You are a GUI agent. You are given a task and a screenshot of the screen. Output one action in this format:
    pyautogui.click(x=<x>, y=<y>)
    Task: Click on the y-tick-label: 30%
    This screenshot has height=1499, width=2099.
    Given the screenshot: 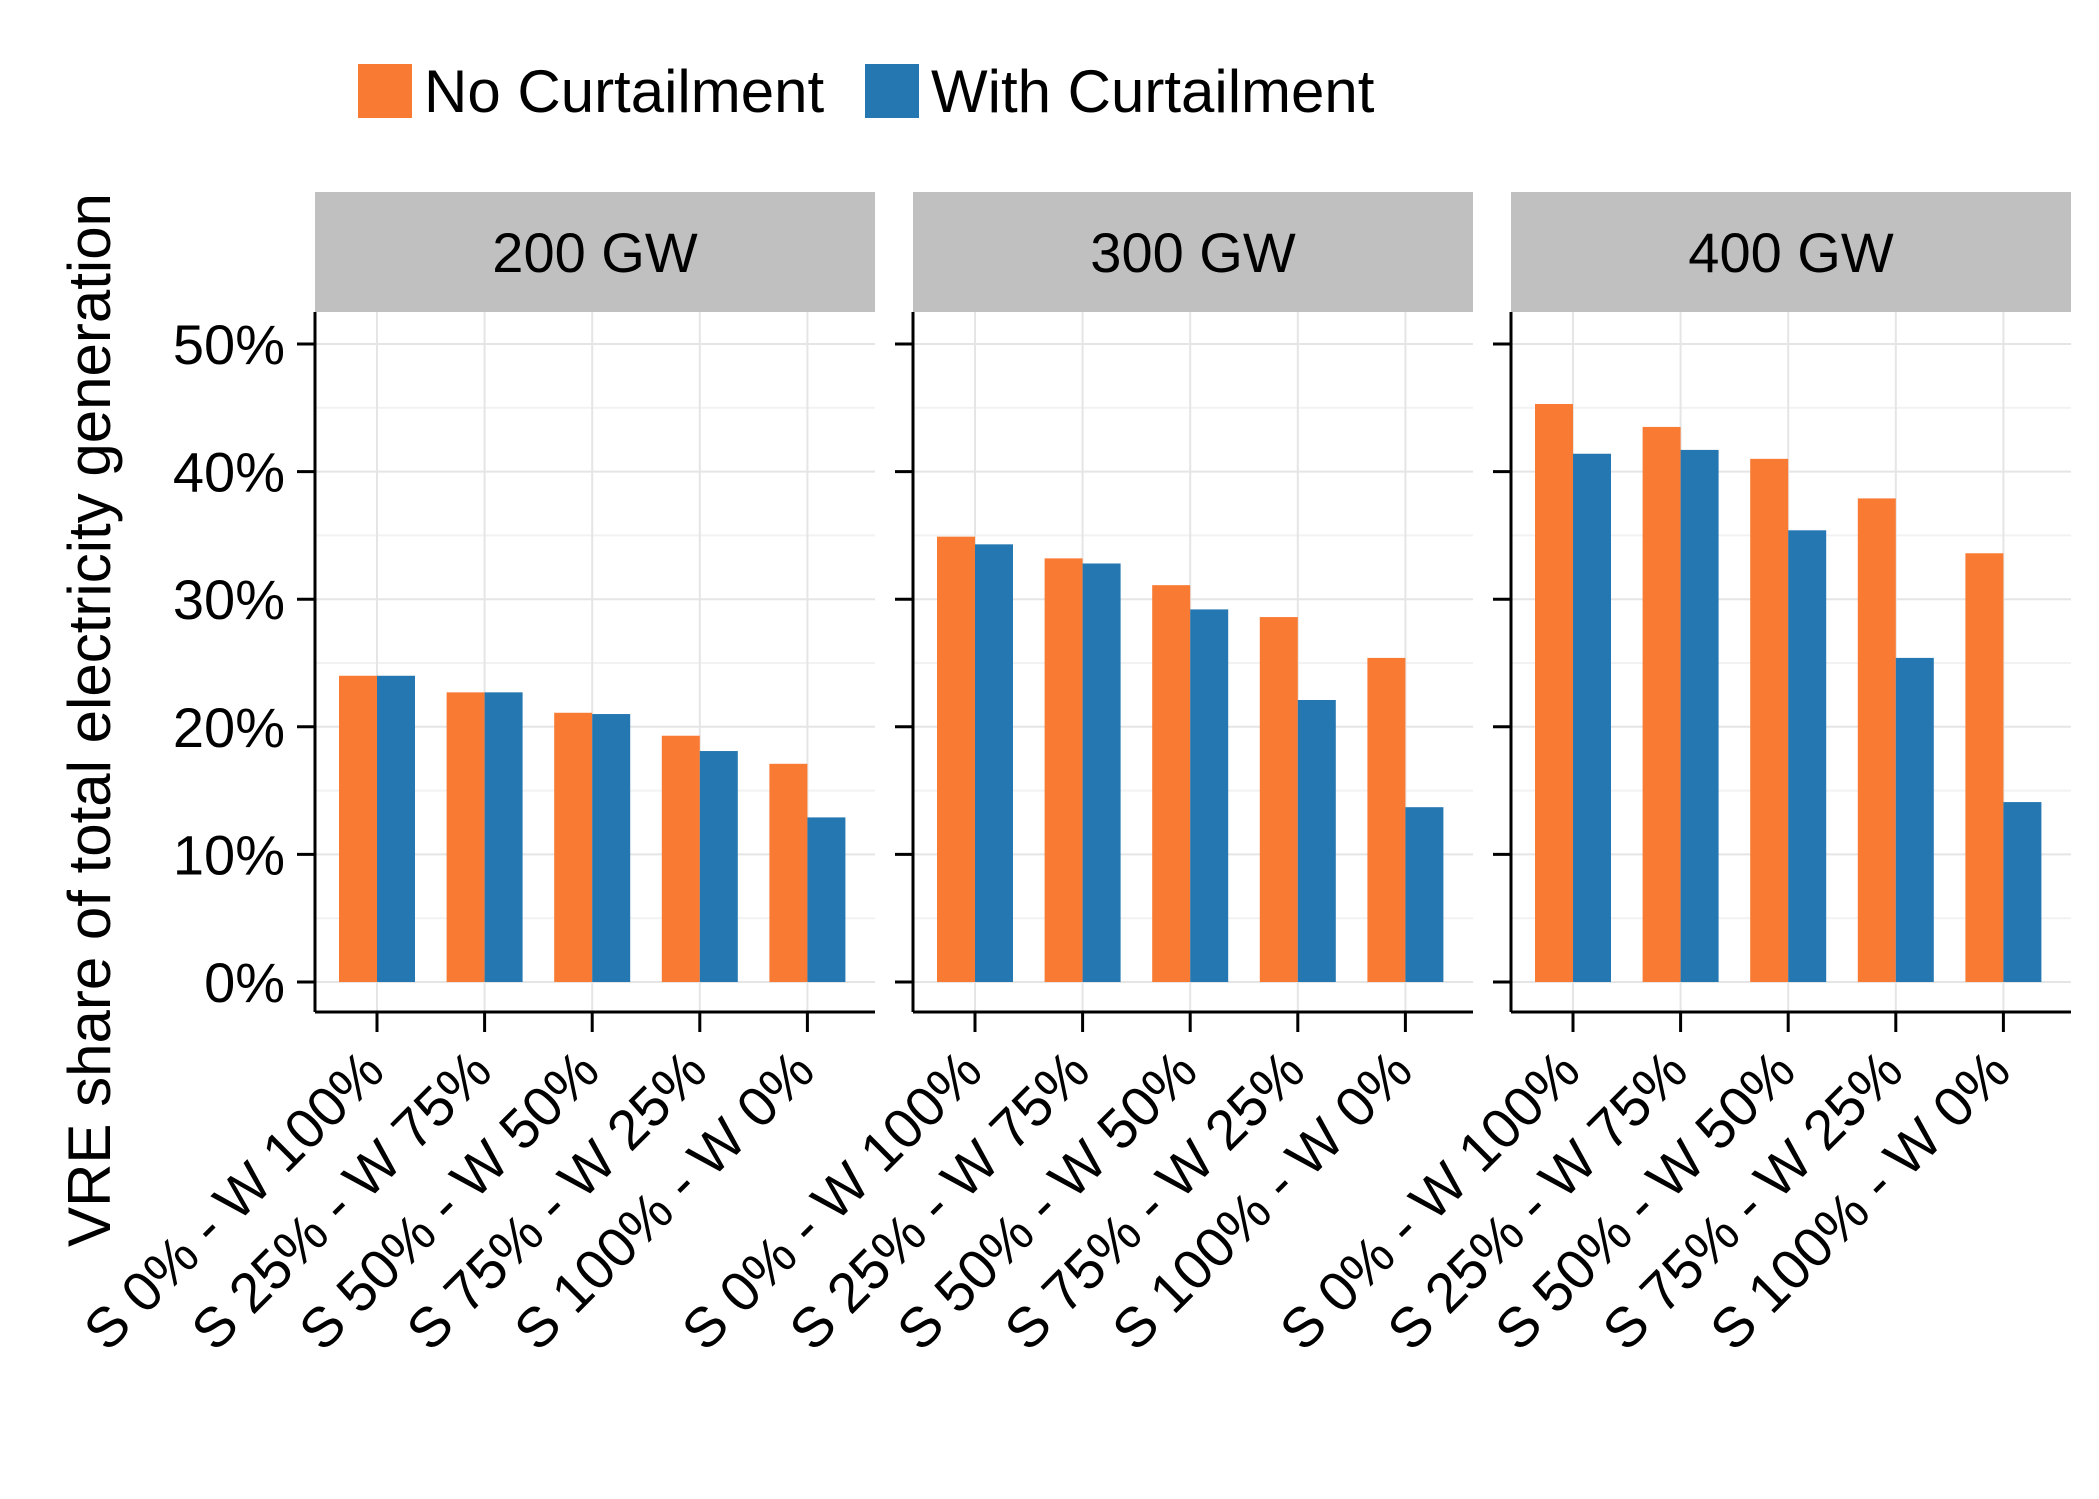 What is the action you would take?
    pyautogui.click(x=229, y=599)
    